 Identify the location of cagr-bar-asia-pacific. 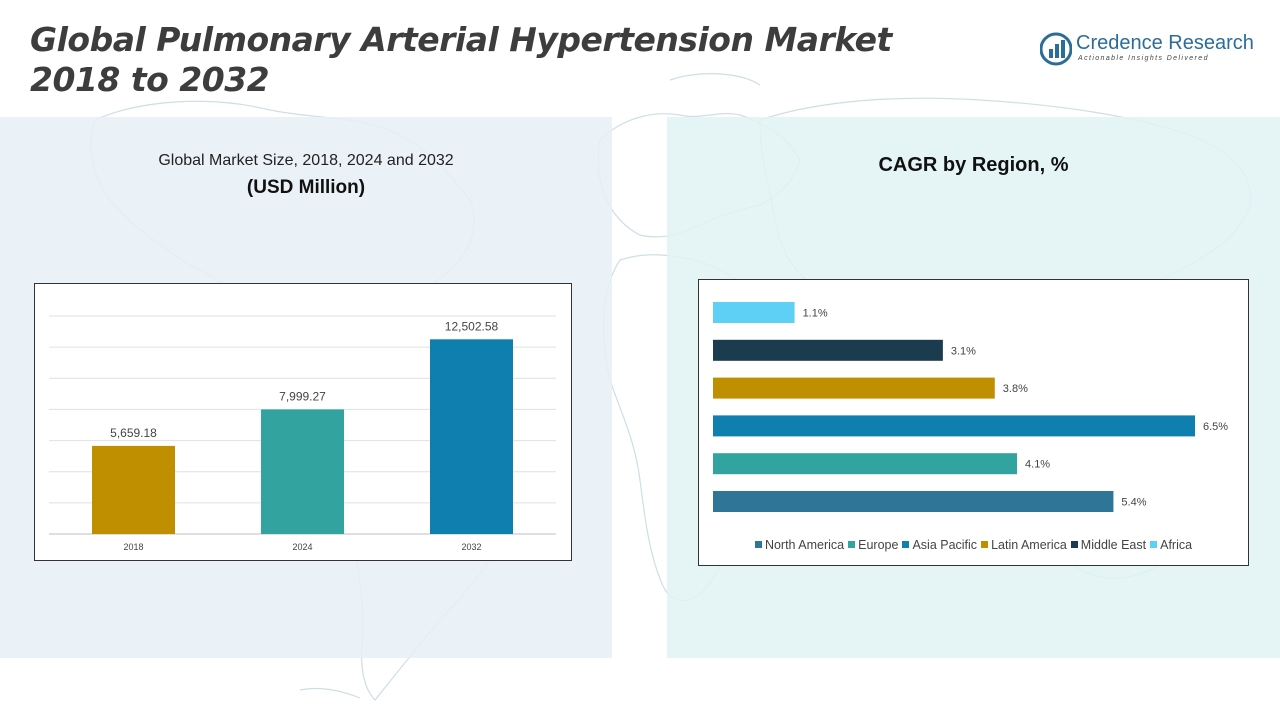
(954, 426).